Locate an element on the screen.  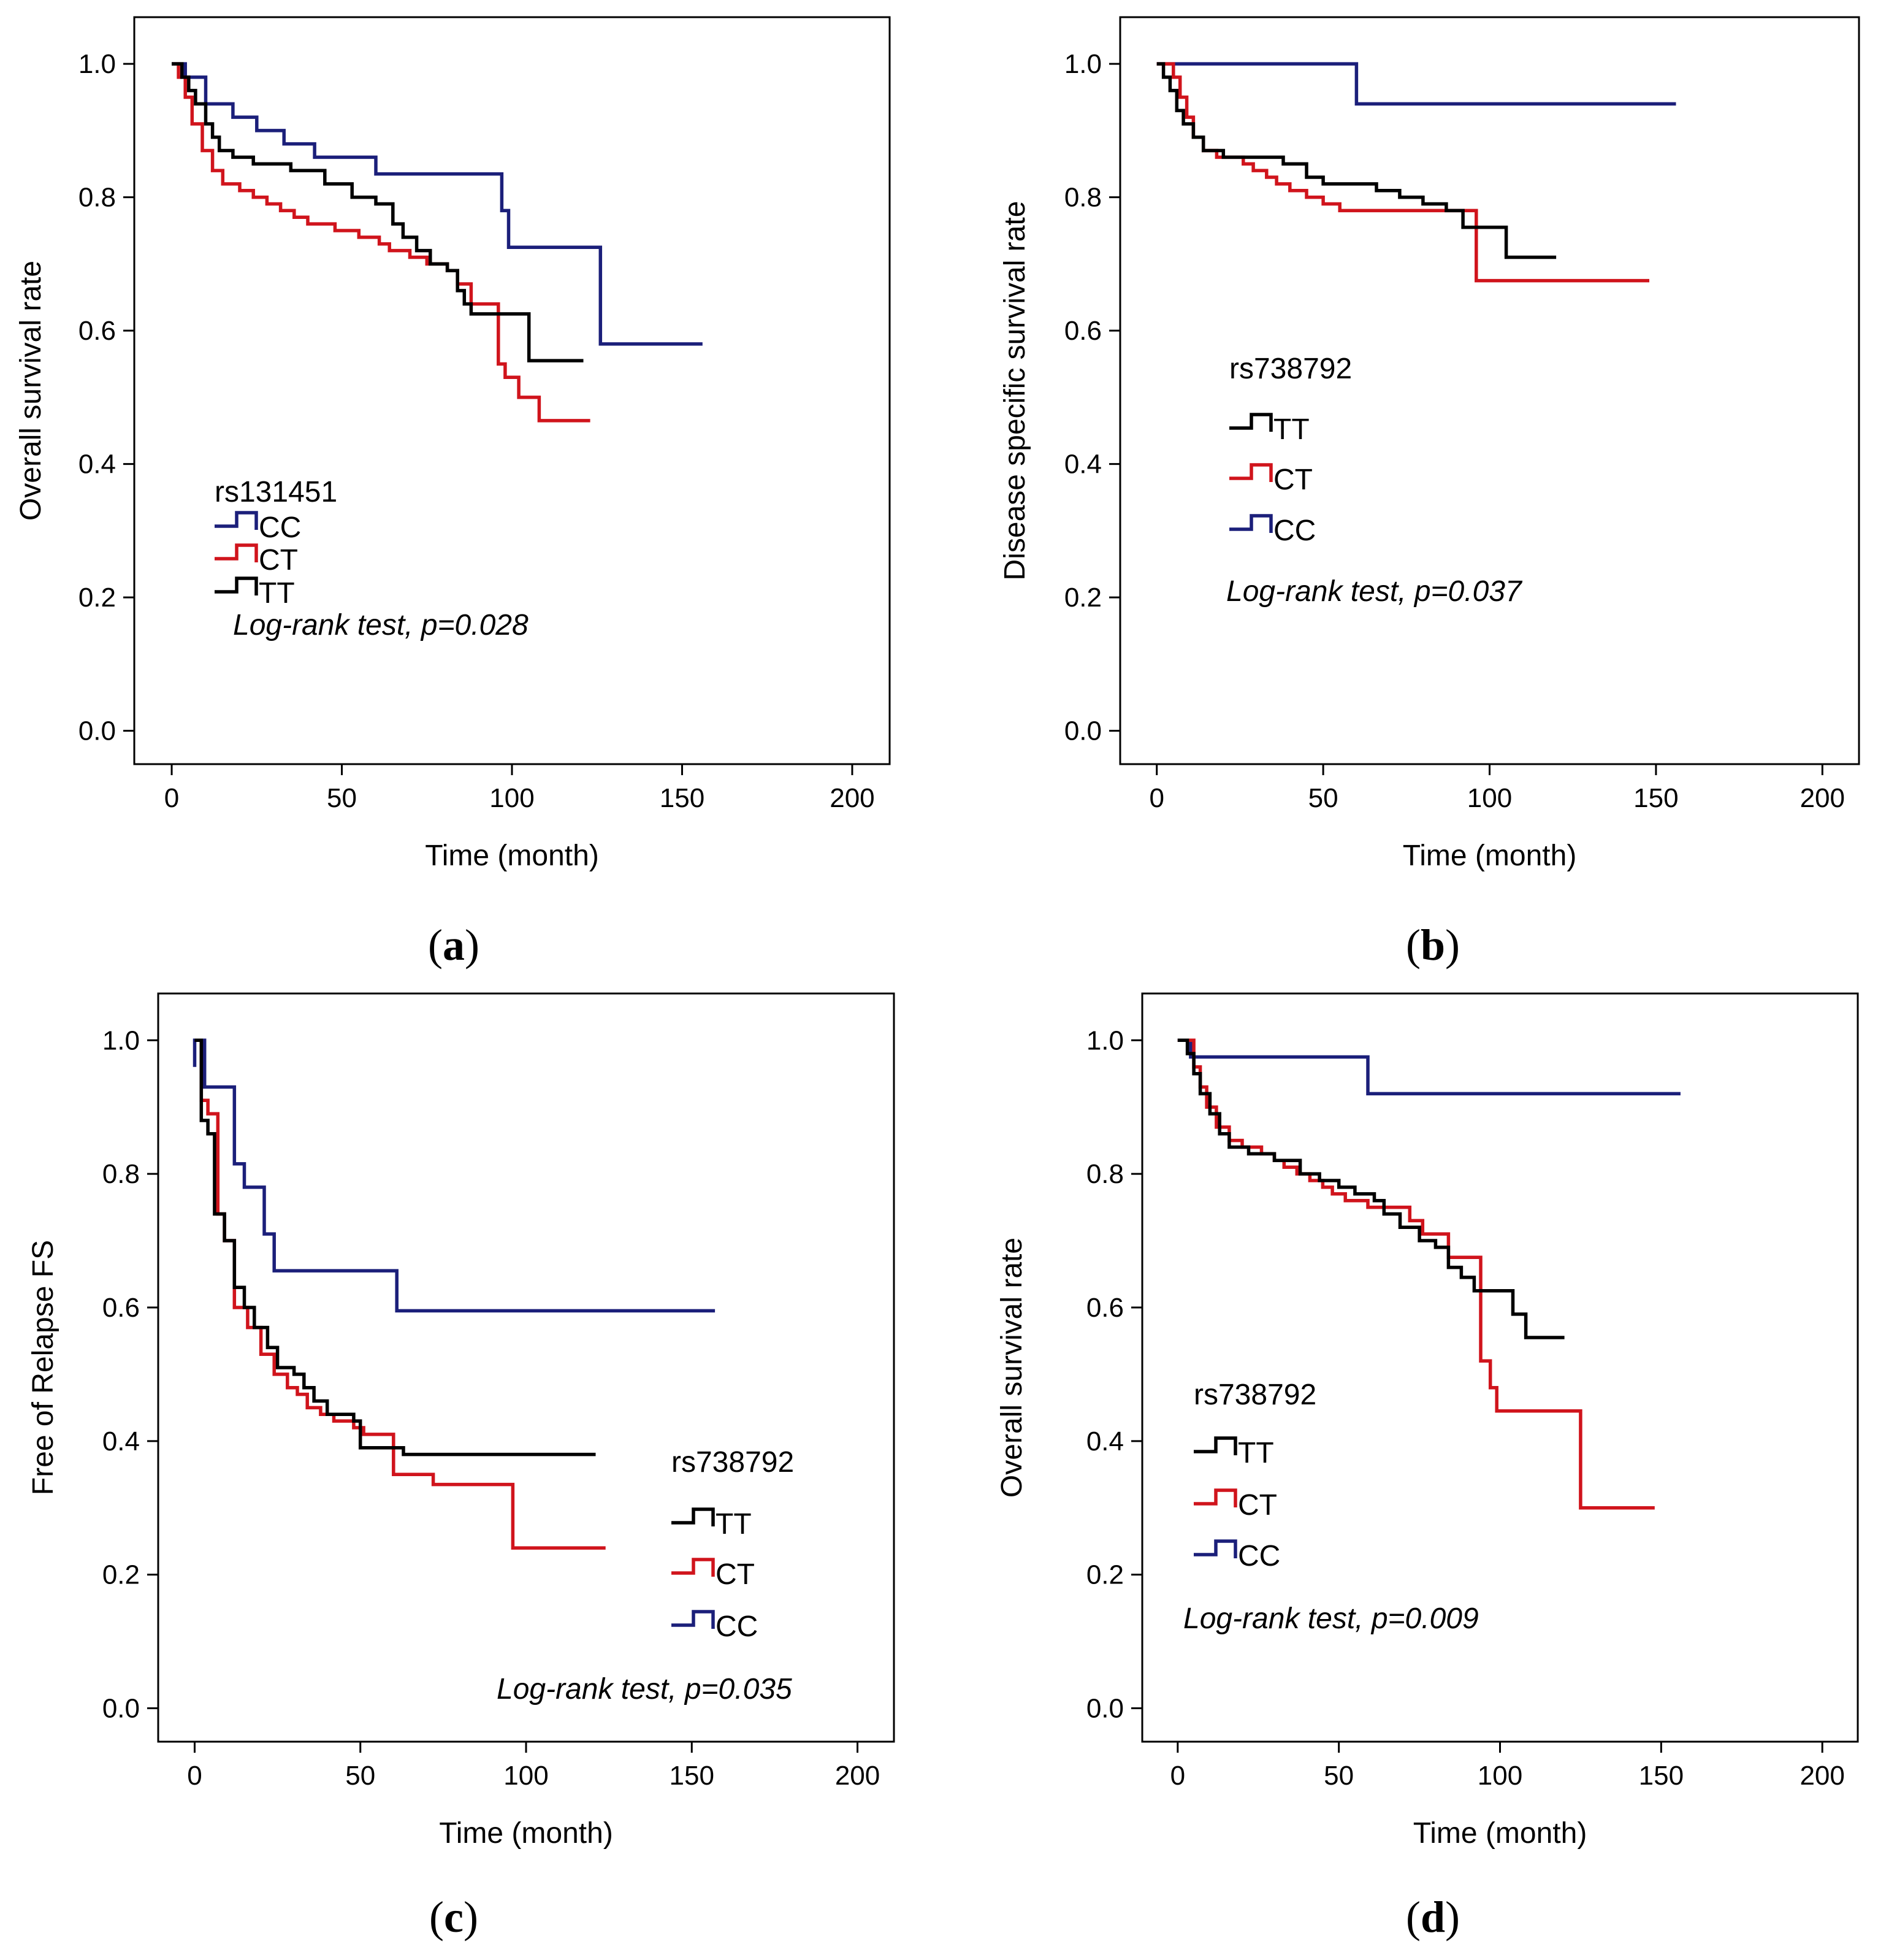
panel-label: (d) is located at coordinates (1433, 1917).